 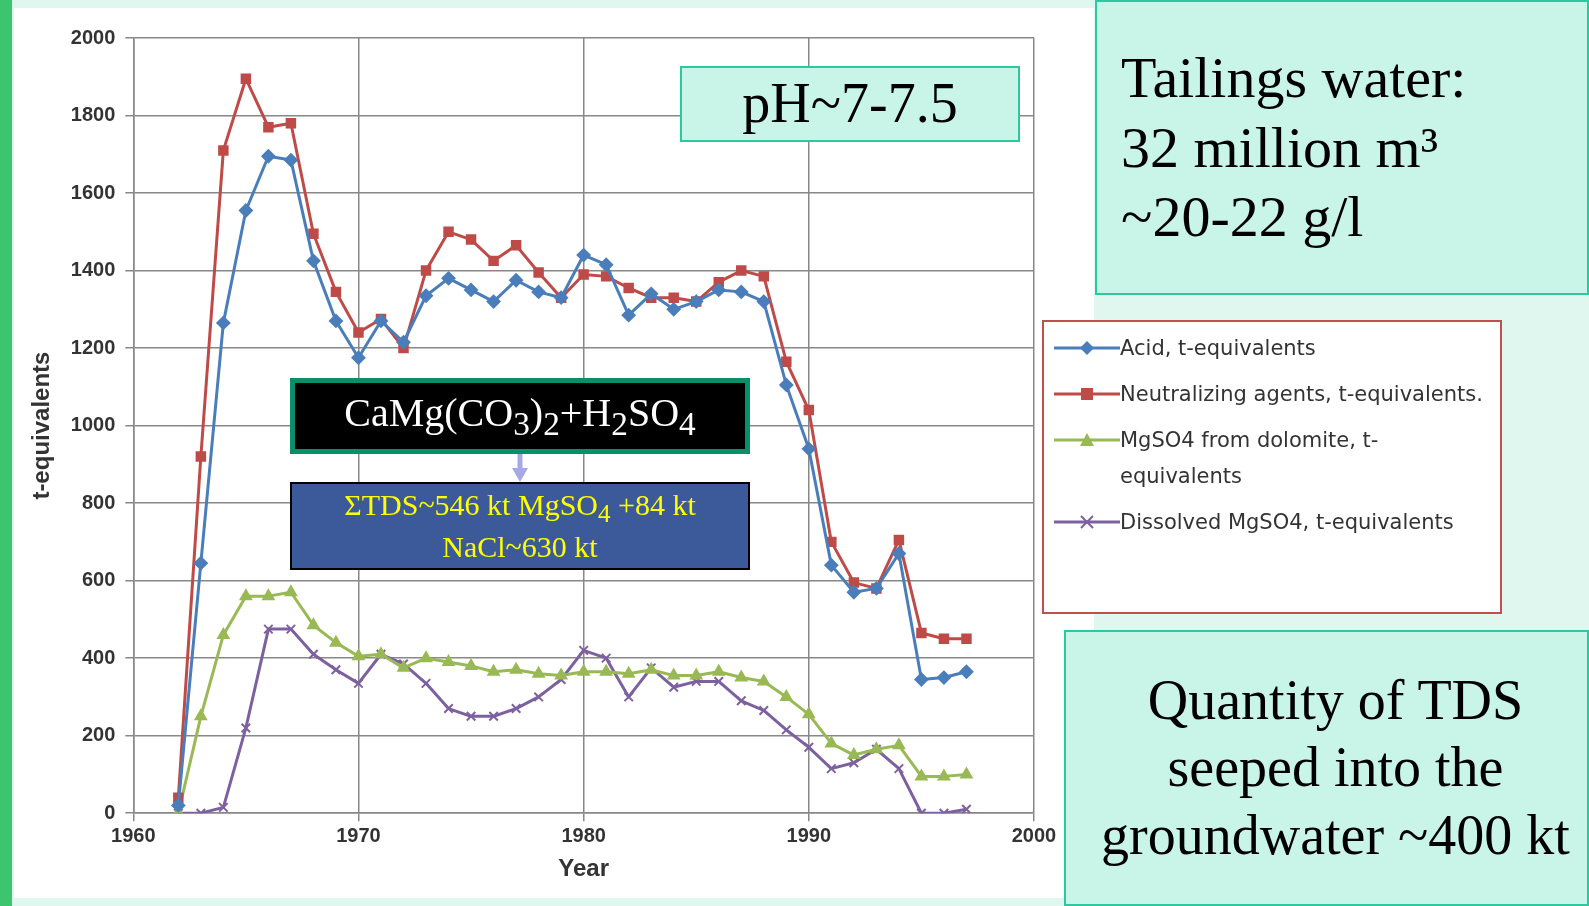 What do you see at coordinates (1250, 458) in the screenshot?
I see `legend-label: MgSO4 from dolomite, t-equivalents` at bounding box center [1250, 458].